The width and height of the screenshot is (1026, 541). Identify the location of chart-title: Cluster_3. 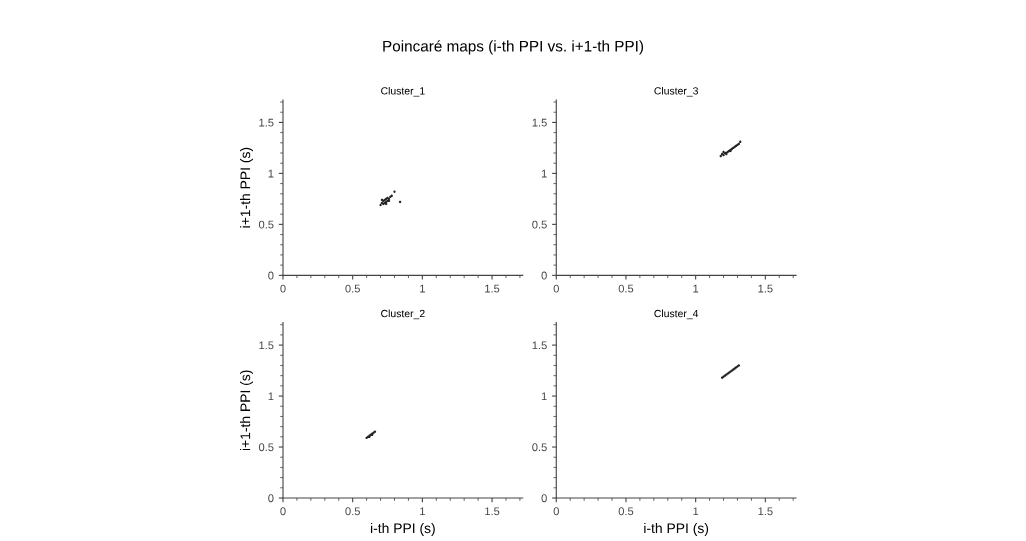
(676, 91).